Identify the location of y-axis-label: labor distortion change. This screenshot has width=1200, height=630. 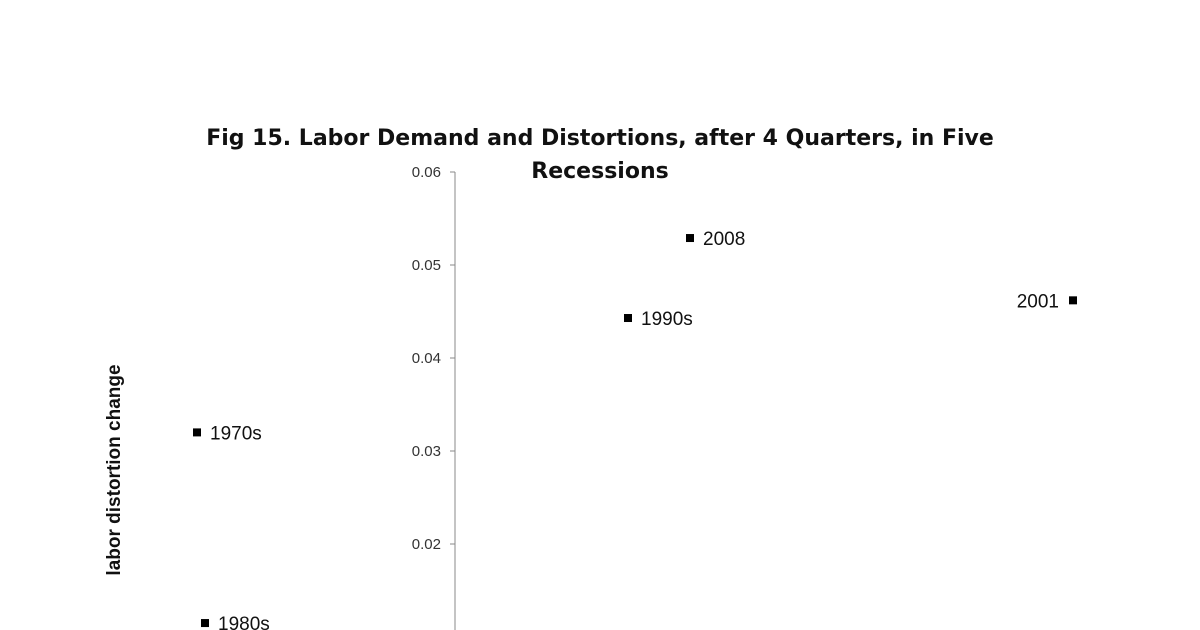
(114, 469).